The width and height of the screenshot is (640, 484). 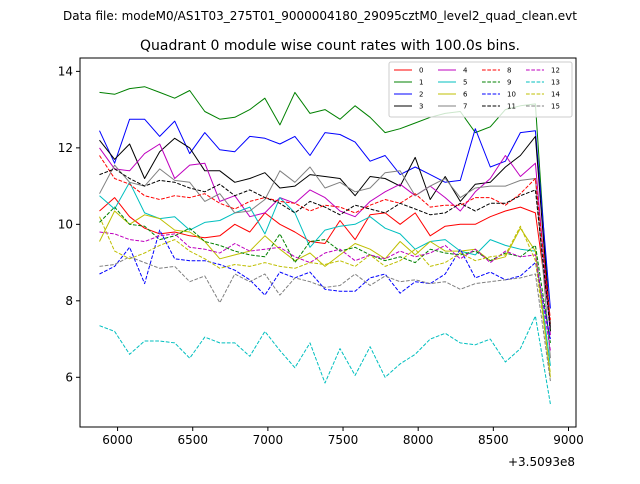 What do you see at coordinates (555, 95) in the screenshot?
I see `legend-label-14: 14` at bounding box center [555, 95].